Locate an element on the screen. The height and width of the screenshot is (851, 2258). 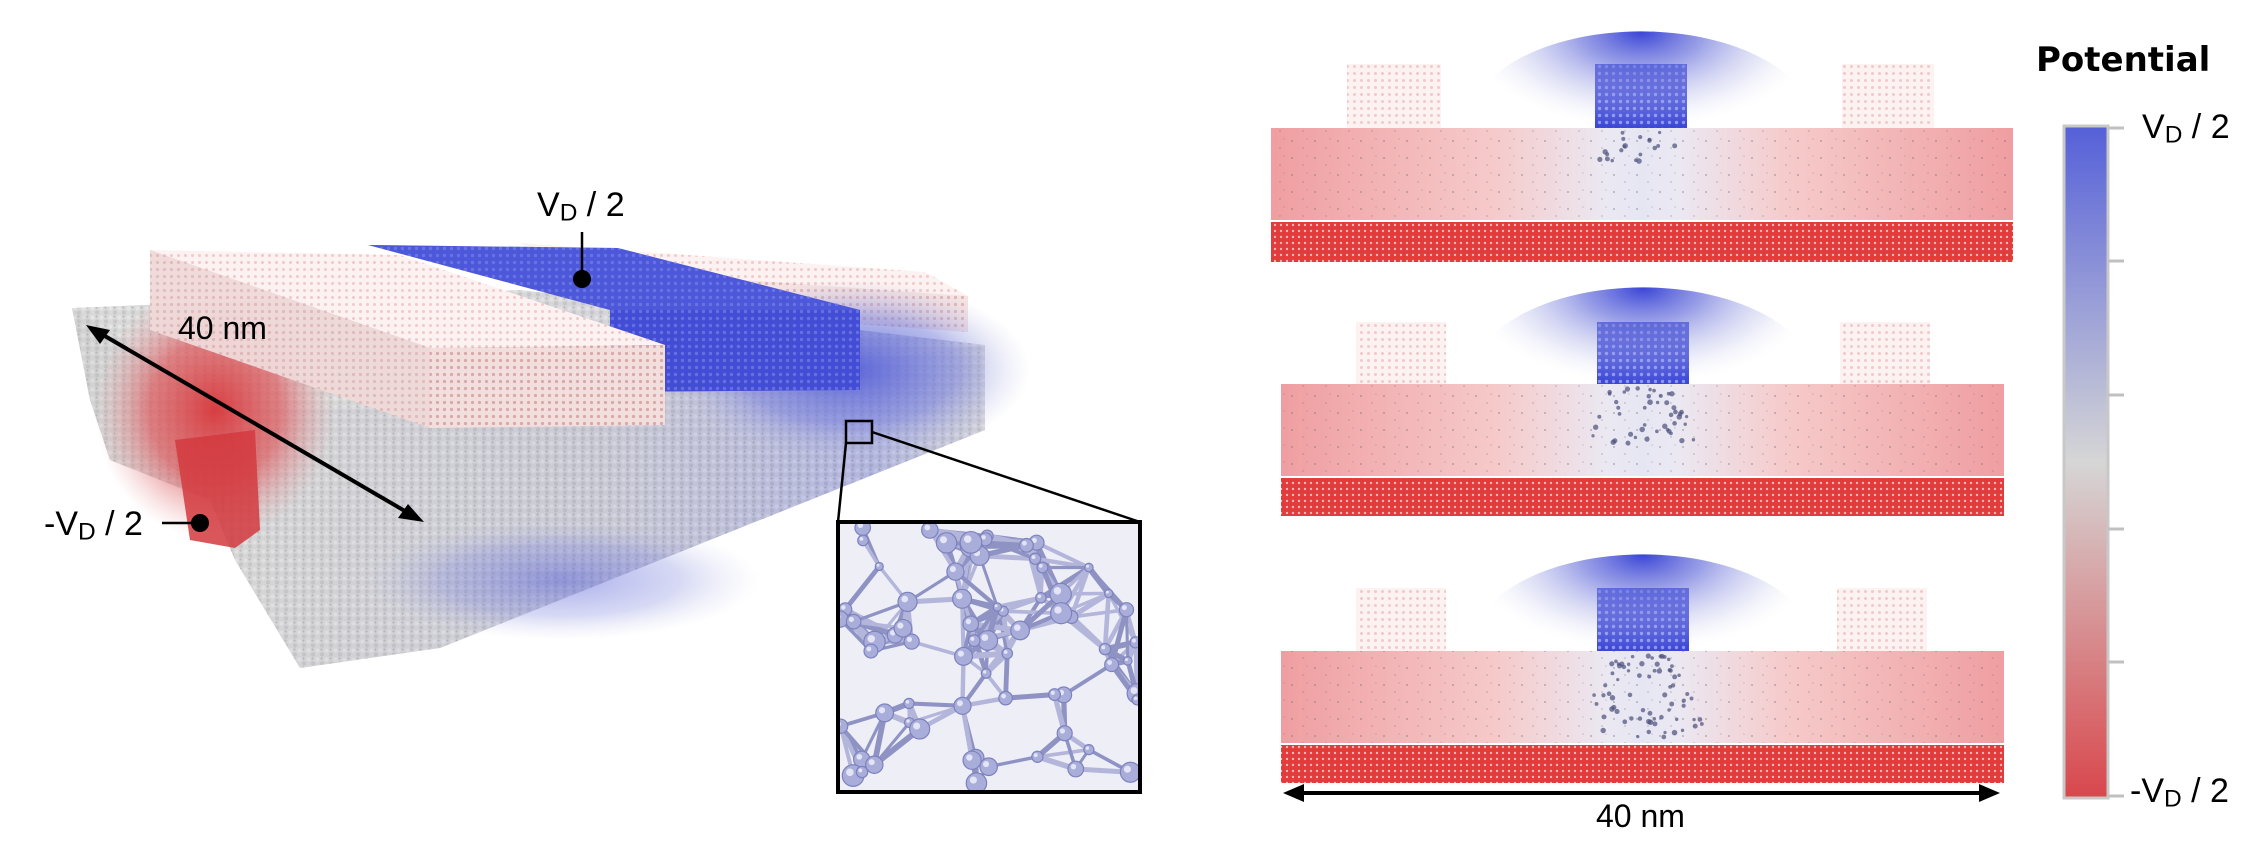
zoom-line-right is located at coordinates (1006, 477).